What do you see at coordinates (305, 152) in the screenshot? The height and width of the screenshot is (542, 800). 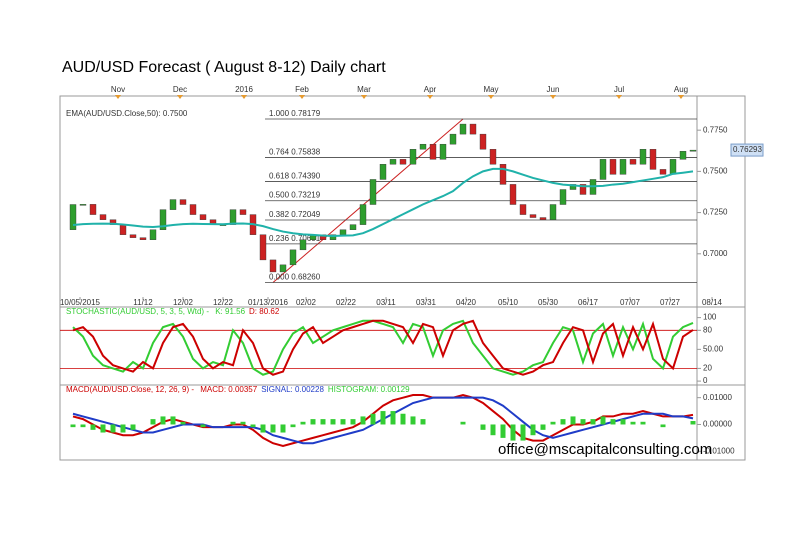 I see `fib-price: 0.75838` at bounding box center [305, 152].